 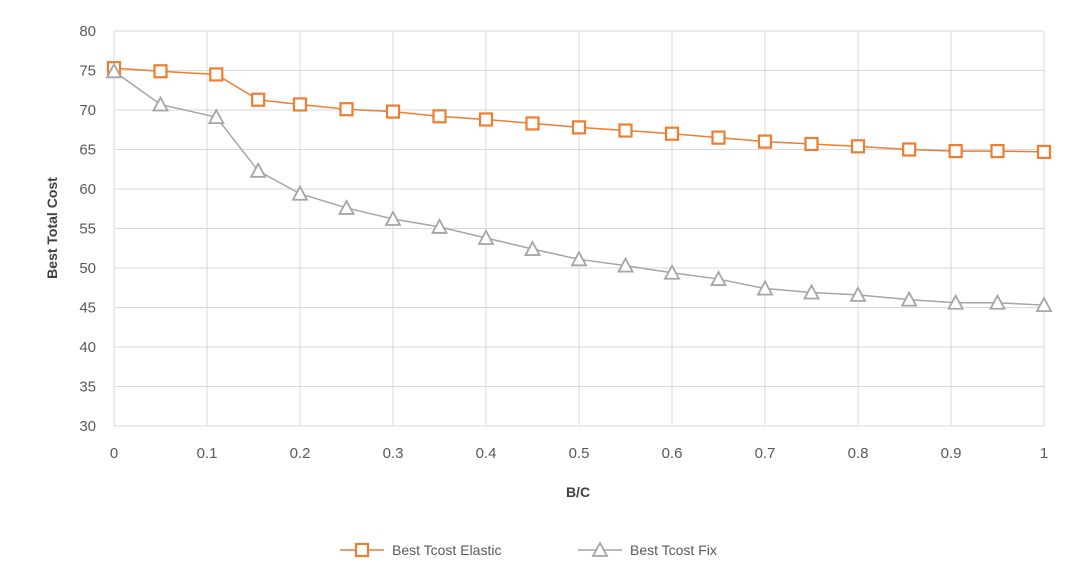 I want to click on legend-item: Best Tcost Fix, so click(x=647, y=549).